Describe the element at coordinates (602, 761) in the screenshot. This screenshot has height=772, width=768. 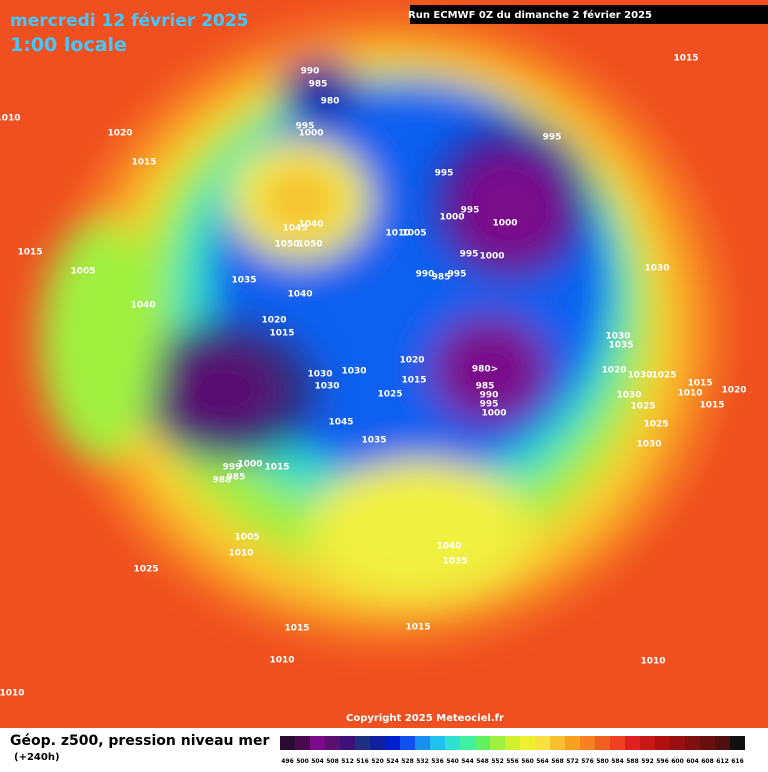
I see `colorbar-label: 580` at that location.